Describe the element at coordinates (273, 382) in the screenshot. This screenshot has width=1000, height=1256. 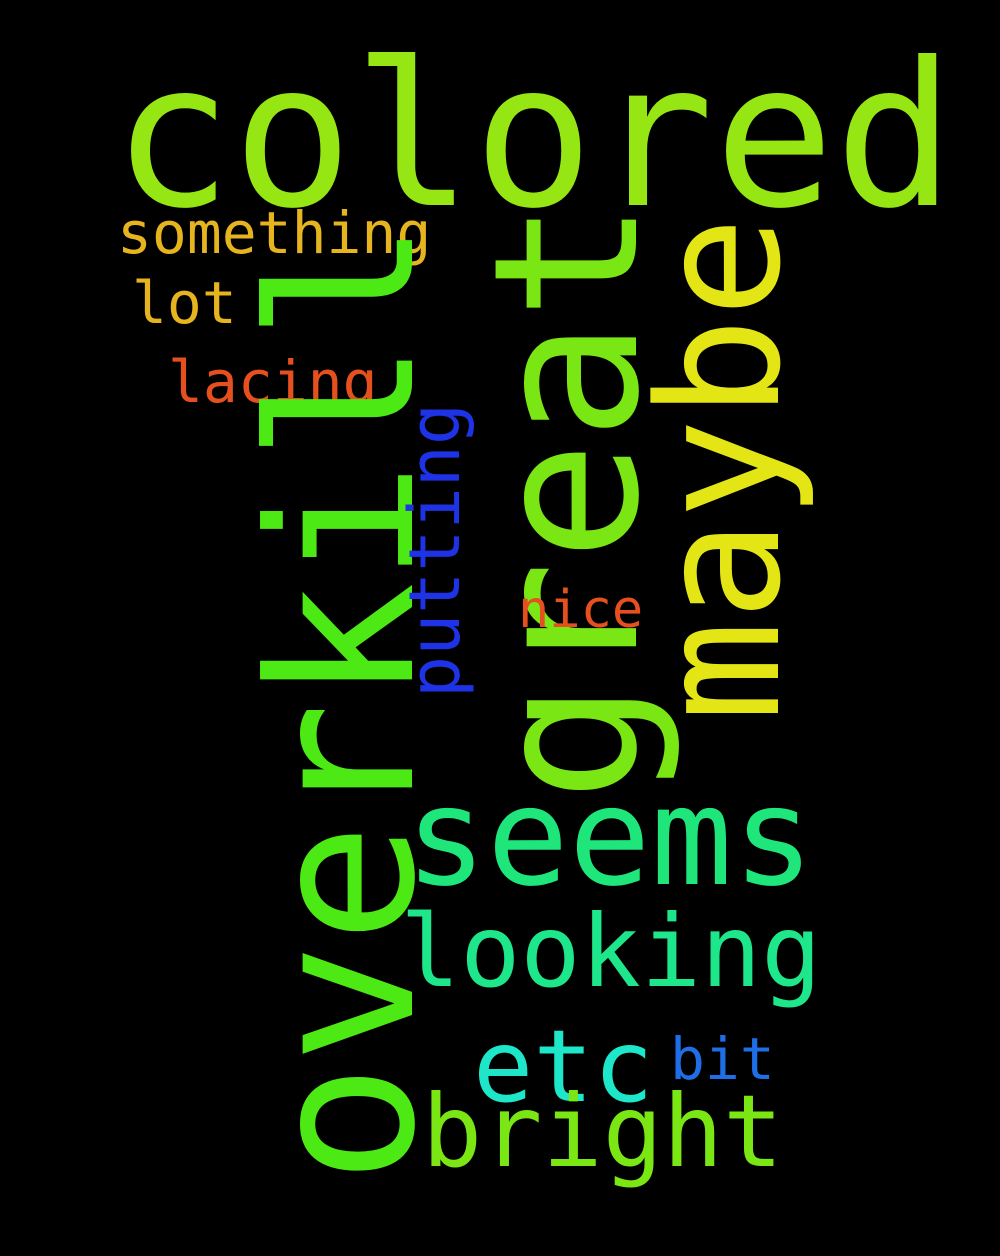
I see `word-lacing: lacing` at that location.